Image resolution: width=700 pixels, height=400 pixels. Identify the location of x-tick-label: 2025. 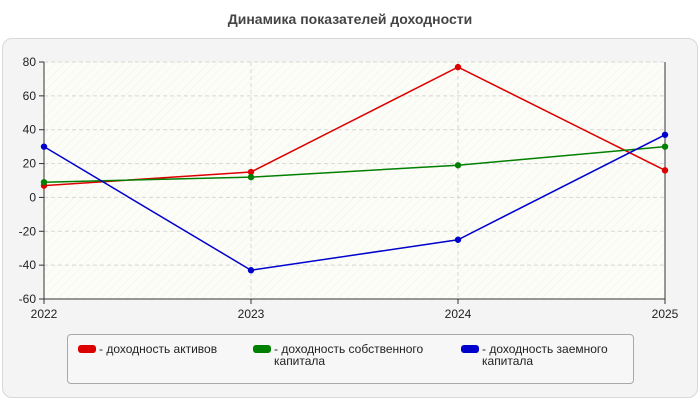
(665, 314).